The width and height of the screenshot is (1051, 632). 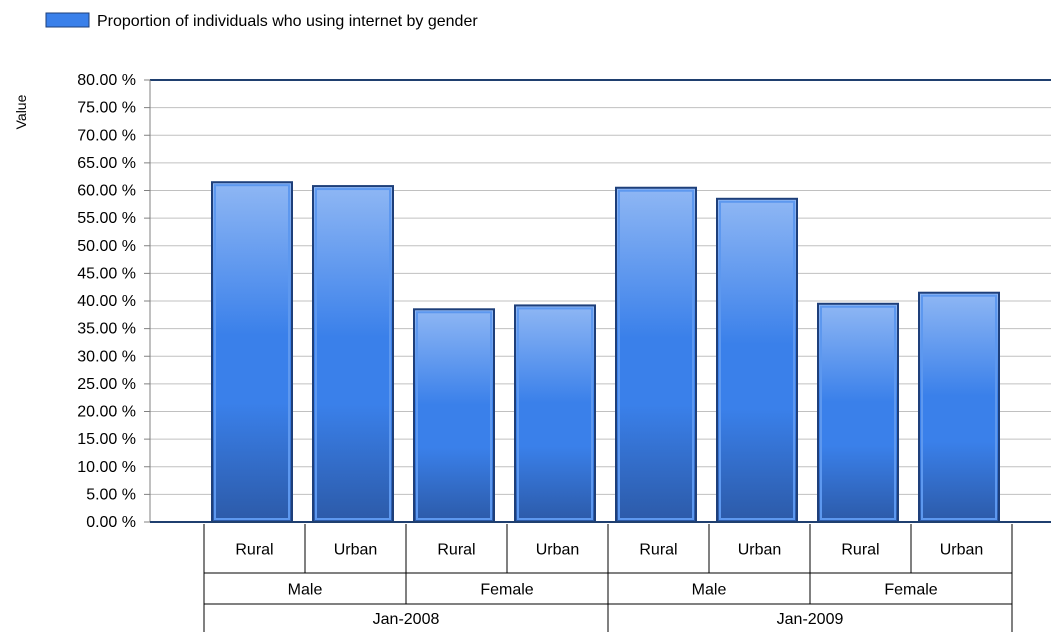 I want to click on y-tick-label: 40.00 %, so click(x=106, y=301).